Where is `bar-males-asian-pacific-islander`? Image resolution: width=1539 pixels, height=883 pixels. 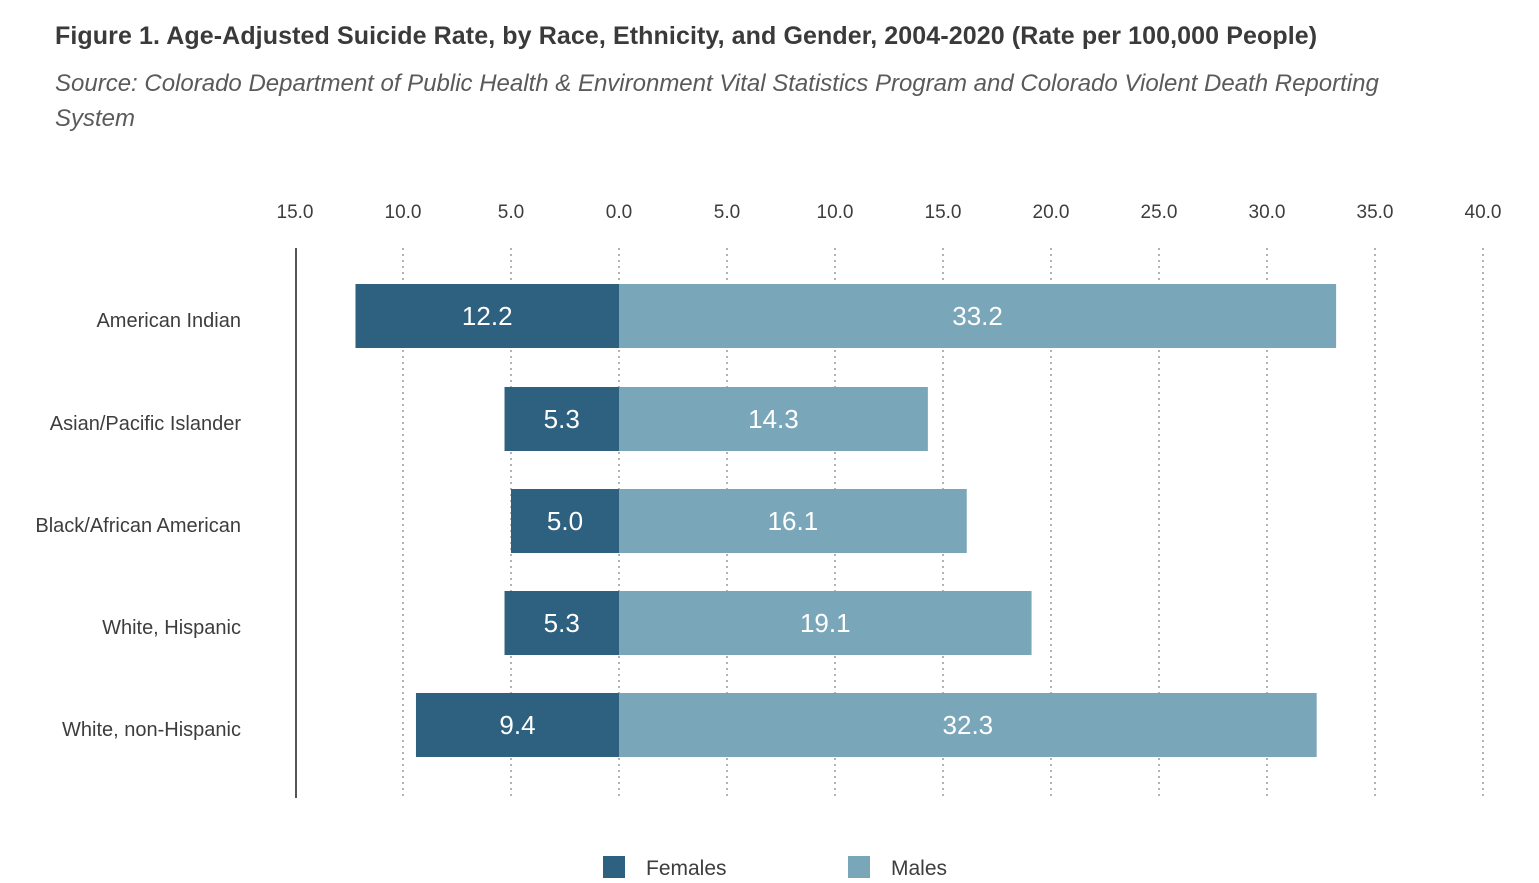 bar-males-asian-pacific-islander is located at coordinates (773, 419).